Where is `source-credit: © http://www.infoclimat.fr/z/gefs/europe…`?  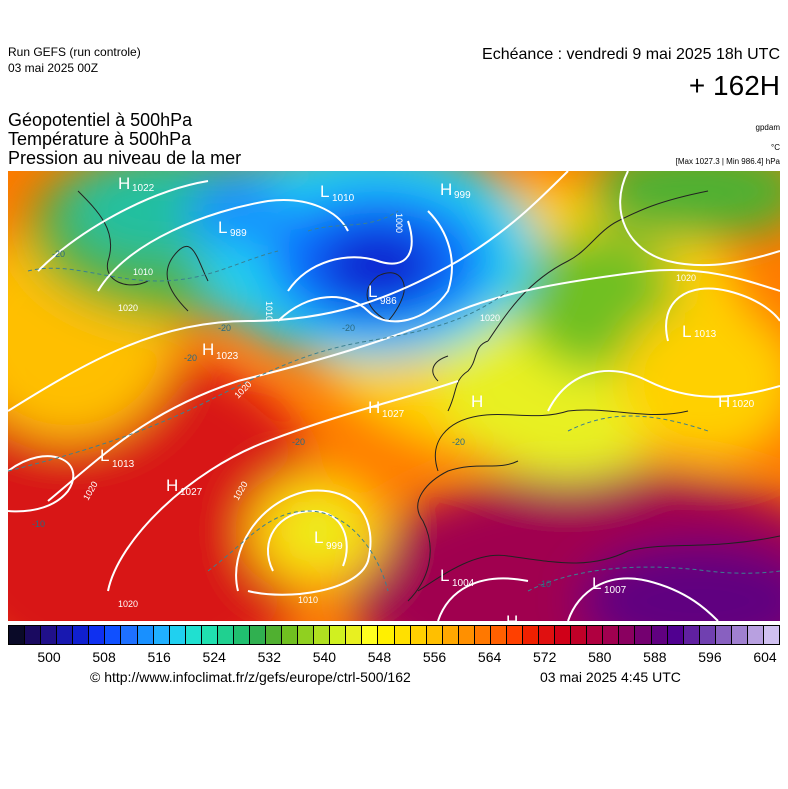 source-credit: © http://www.infoclimat.fr/z/gefs/europe… is located at coordinates (250, 677).